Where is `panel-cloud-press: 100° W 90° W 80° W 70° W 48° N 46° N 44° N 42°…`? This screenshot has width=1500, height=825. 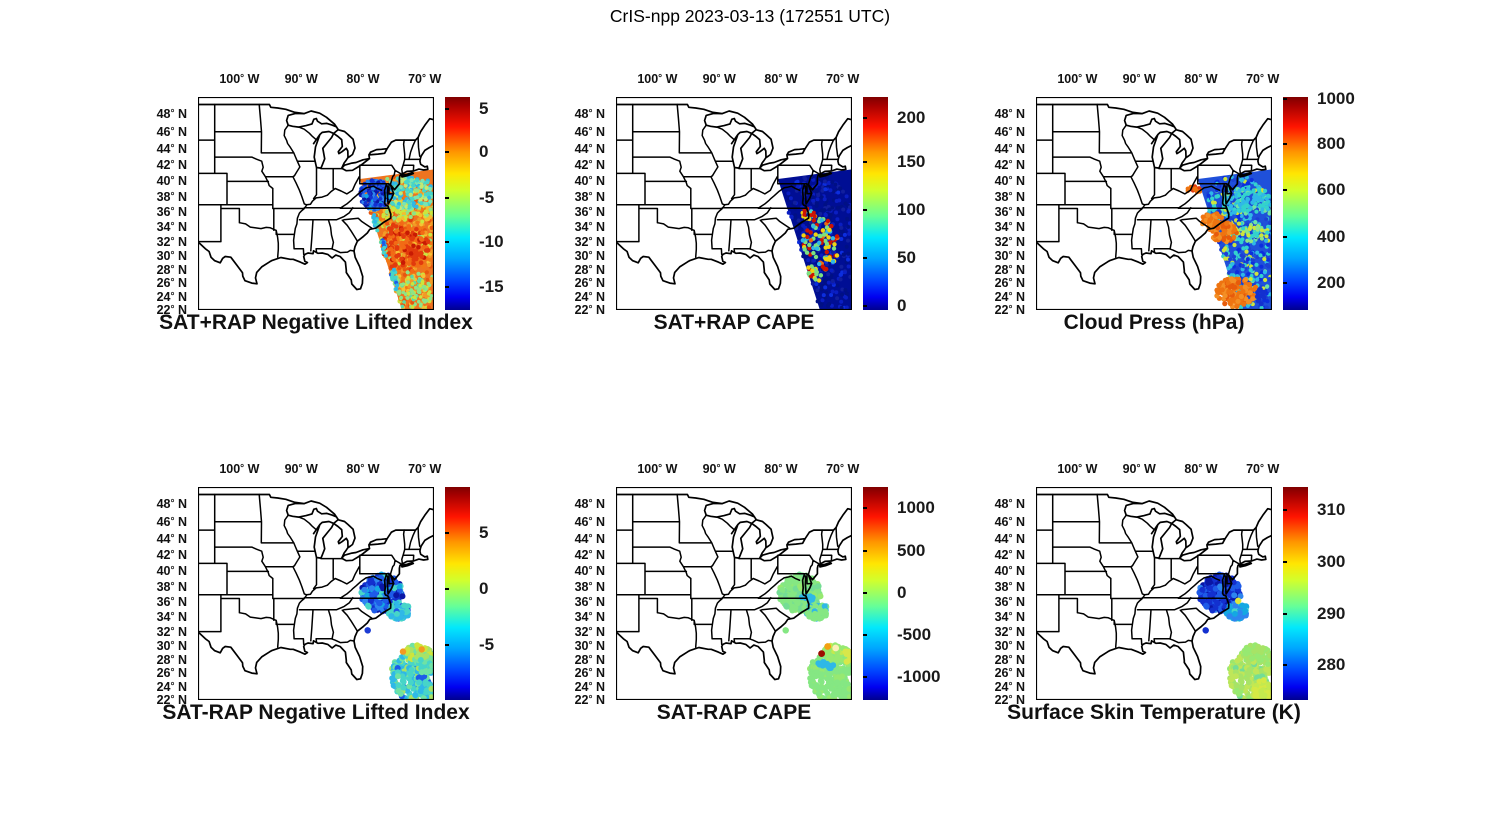
panel-cloud-press: 100° W 90° W 80° W 70° W 48° N 46° N 44° N 42°… is located at coordinates (1178, 210).